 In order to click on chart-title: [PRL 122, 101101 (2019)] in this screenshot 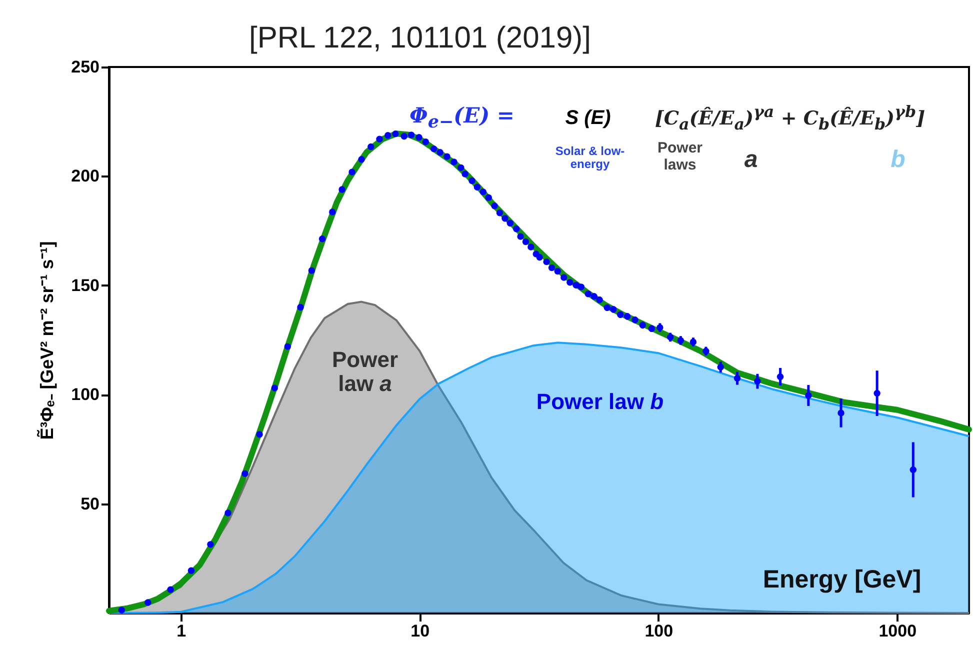, I will do `click(420, 38)`.